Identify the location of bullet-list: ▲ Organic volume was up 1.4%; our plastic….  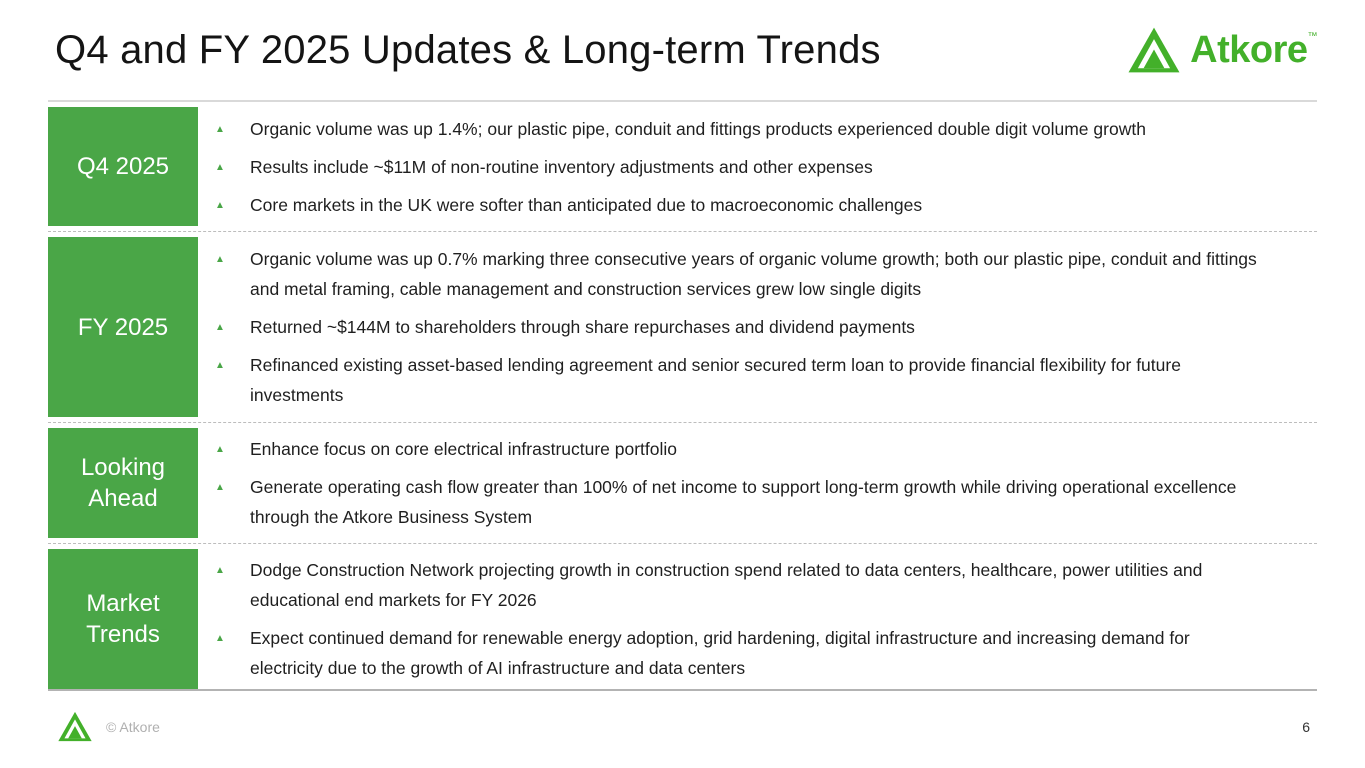
(731, 167).